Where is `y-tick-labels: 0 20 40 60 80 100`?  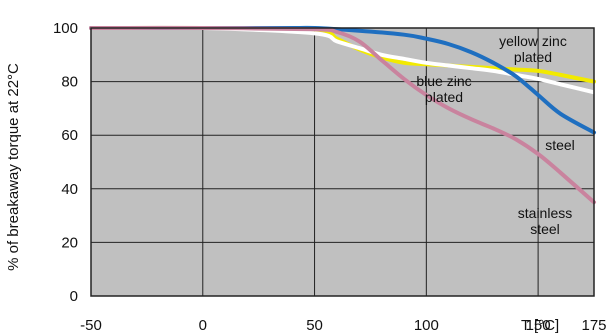 y-tick-labels: 0 20 40 60 80 100 is located at coordinates (65, 162).